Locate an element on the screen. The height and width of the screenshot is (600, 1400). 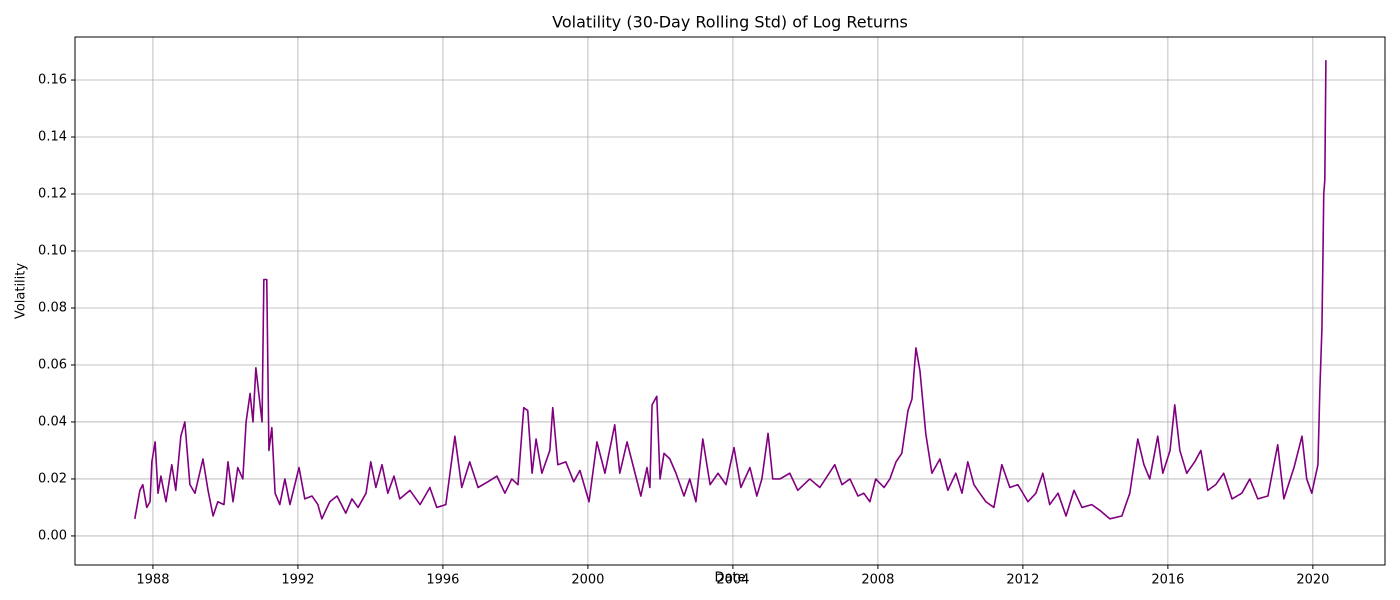
y-tick-label: 0.16 is located at coordinates (52, 80).